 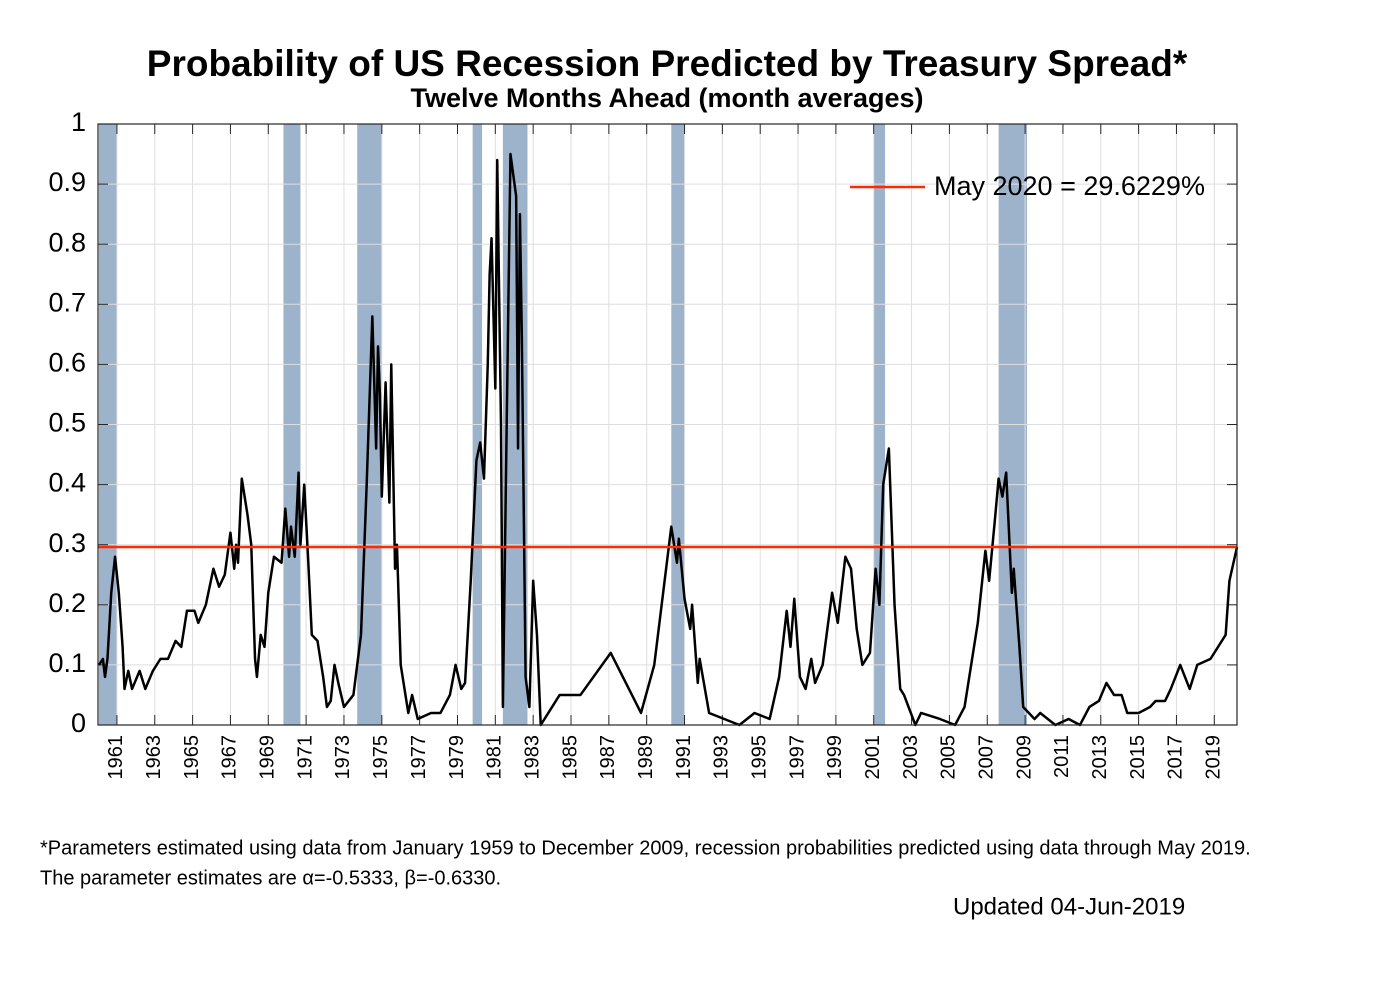 What do you see at coordinates (722, 757) in the screenshot?
I see `x-tick-label: 1993` at bounding box center [722, 757].